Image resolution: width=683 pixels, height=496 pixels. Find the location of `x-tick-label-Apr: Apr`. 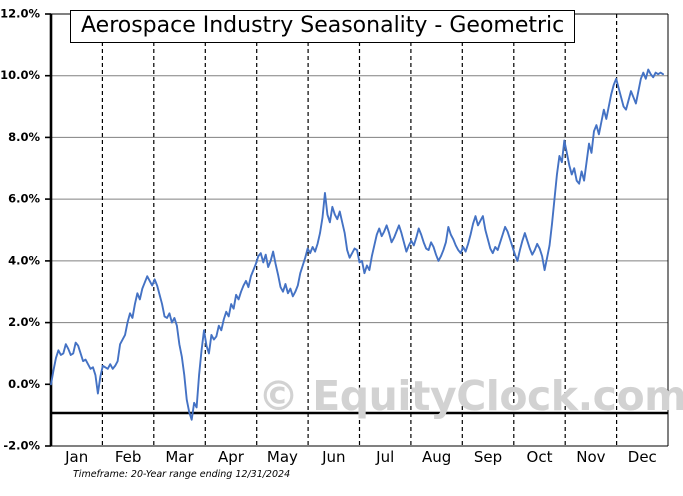

x-tick-label-Apr: Apr is located at coordinates (231, 457).